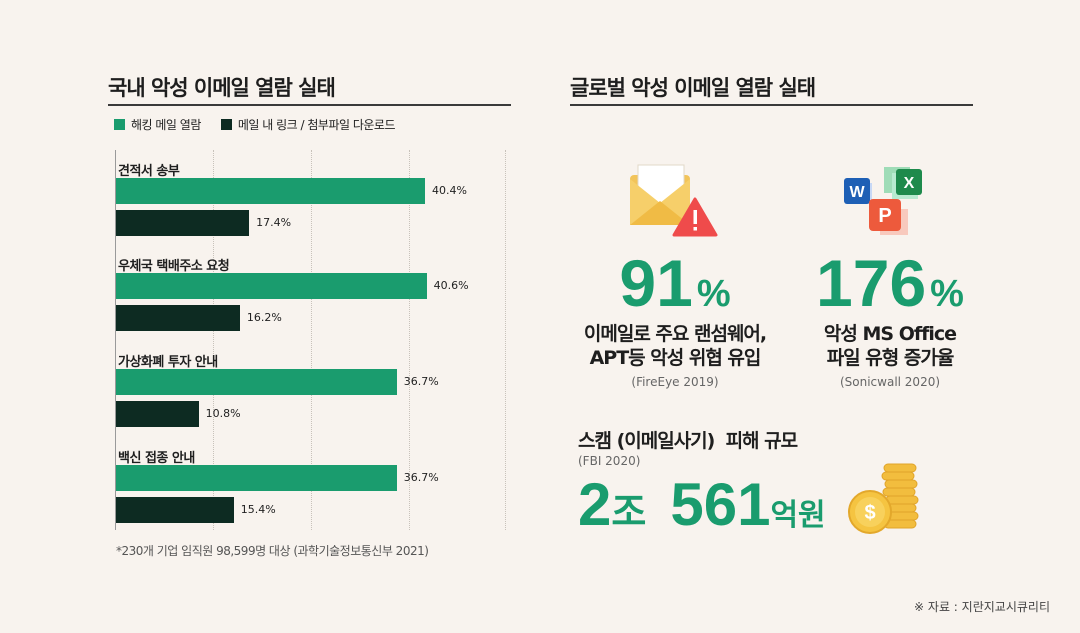 The width and height of the screenshot is (1080, 633). What do you see at coordinates (674, 200) in the screenshot?
I see `email-warning-icon` at bounding box center [674, 200].